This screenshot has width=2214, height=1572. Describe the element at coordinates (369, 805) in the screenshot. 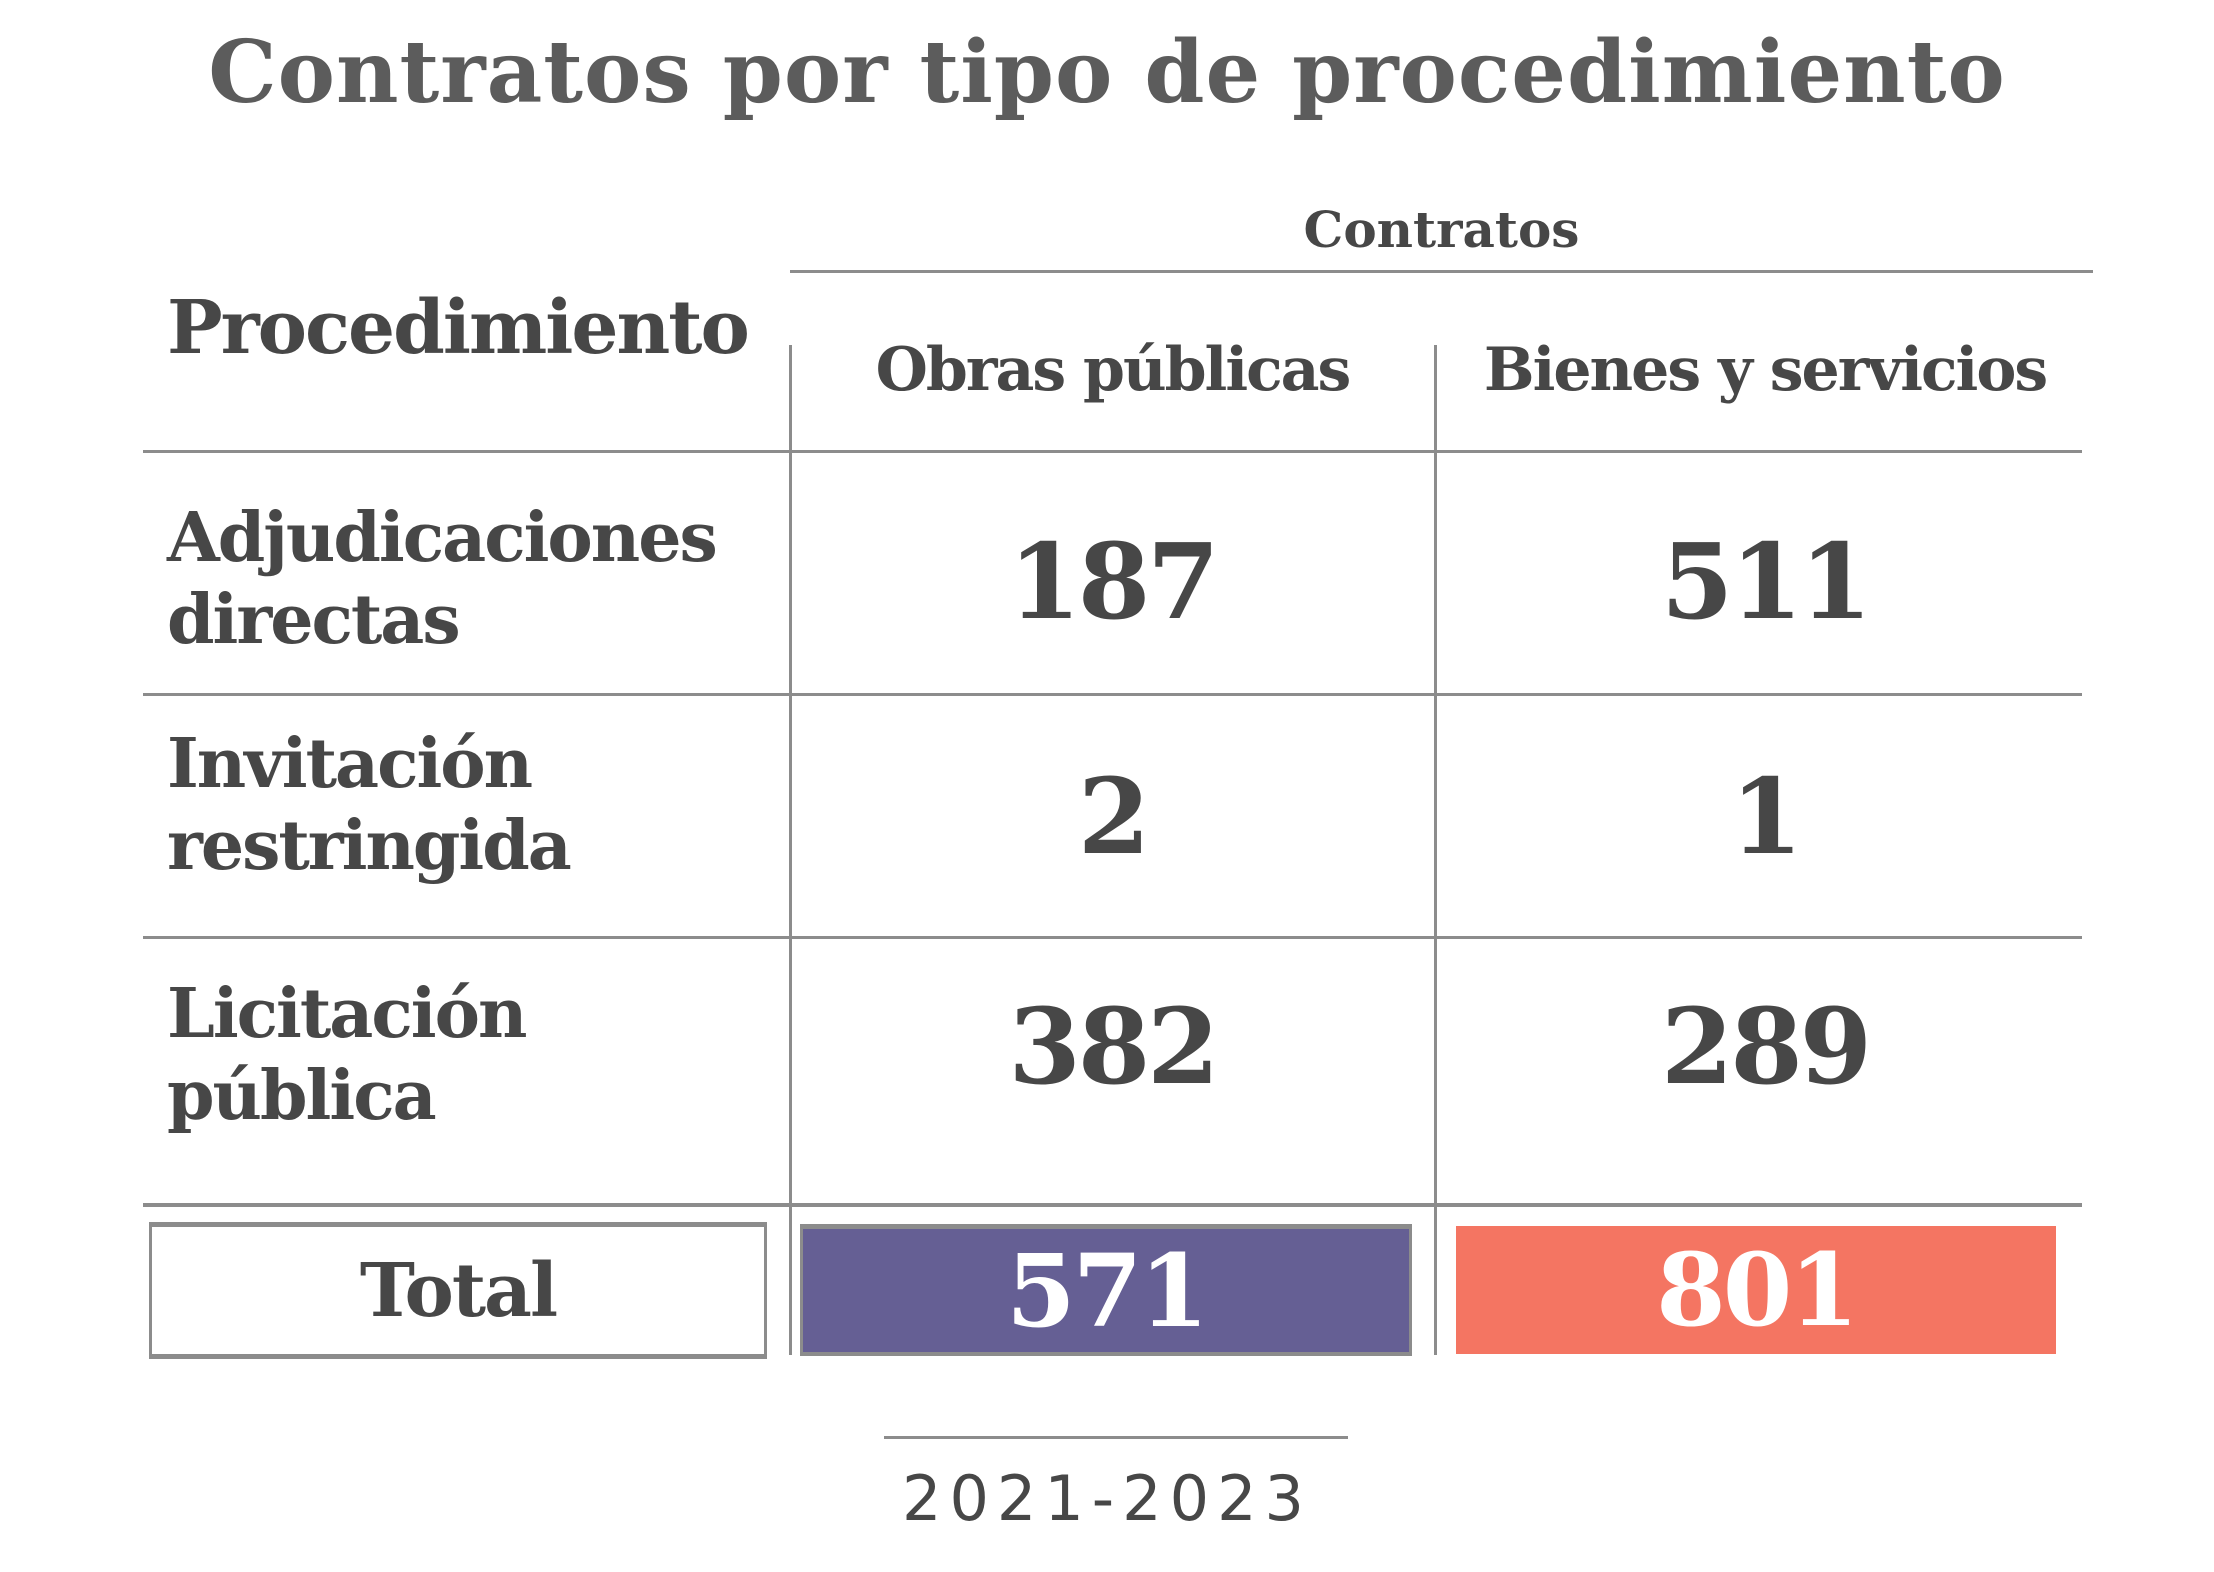

I see `row-label-invitacion: Invitación restringida` at that location.